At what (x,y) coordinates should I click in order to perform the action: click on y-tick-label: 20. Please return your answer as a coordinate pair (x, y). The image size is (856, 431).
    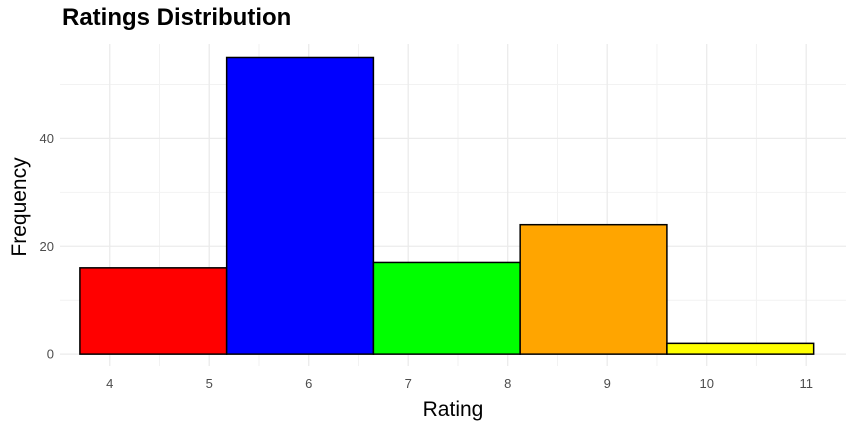
    Looking at the image, I should click on (47, 246).